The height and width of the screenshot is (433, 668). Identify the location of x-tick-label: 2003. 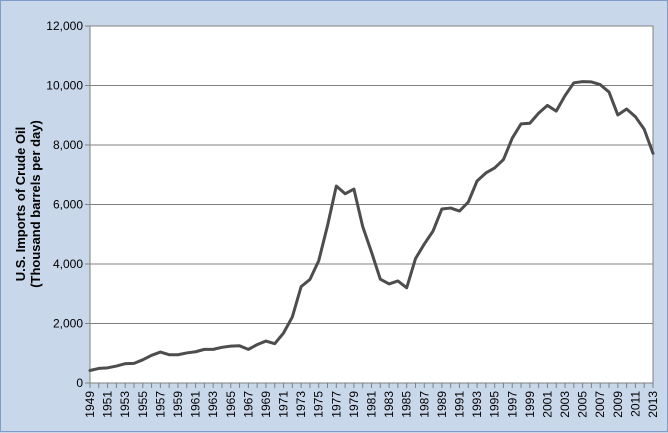
(565, 404).